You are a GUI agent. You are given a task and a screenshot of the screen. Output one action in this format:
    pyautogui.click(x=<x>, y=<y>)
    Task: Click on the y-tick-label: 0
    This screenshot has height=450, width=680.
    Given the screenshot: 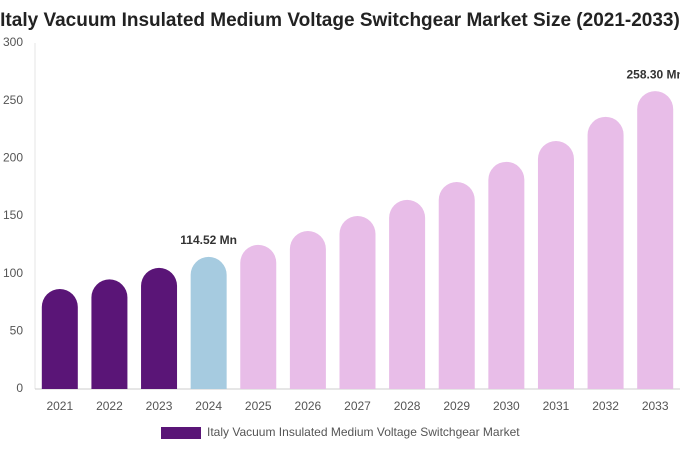 What is the action you would take?
    pyautogui.click(x=19, y=388)
    